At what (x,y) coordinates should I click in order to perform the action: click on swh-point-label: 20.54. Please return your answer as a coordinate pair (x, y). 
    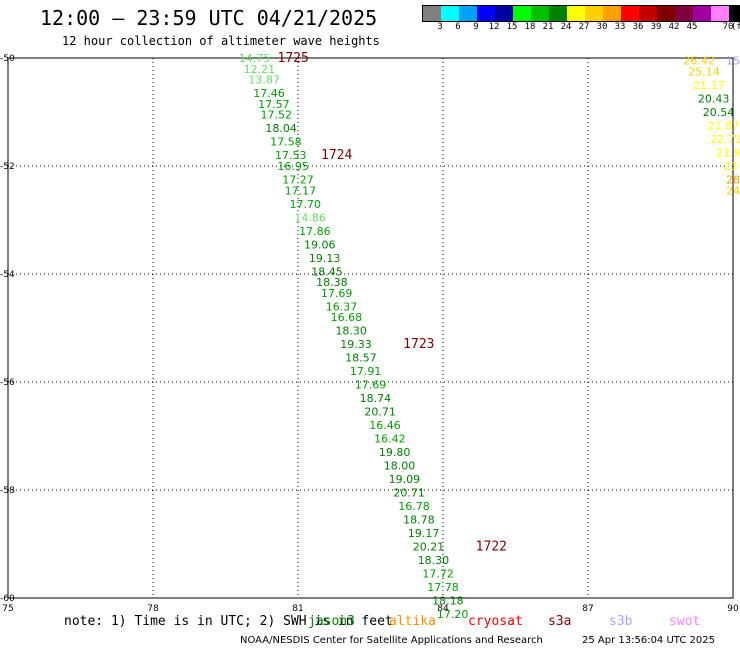
    Looking at the image, I should click on (719, 112).